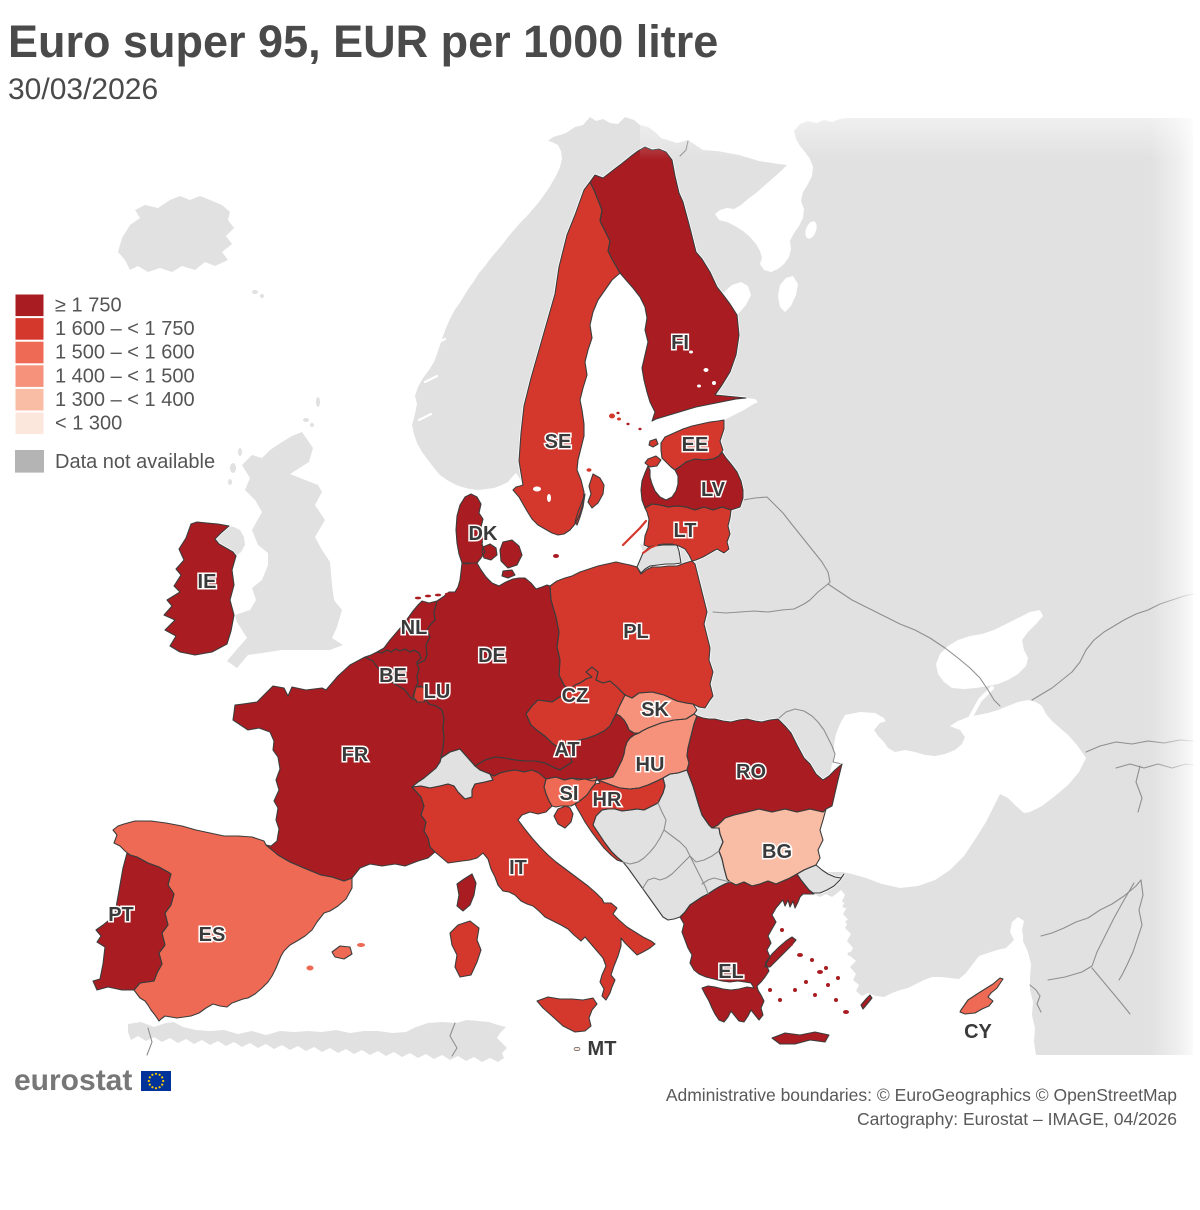 The height and width of the screenshot is (1210, 1200). I want to click on svg-text: DK, so click(483, 534).